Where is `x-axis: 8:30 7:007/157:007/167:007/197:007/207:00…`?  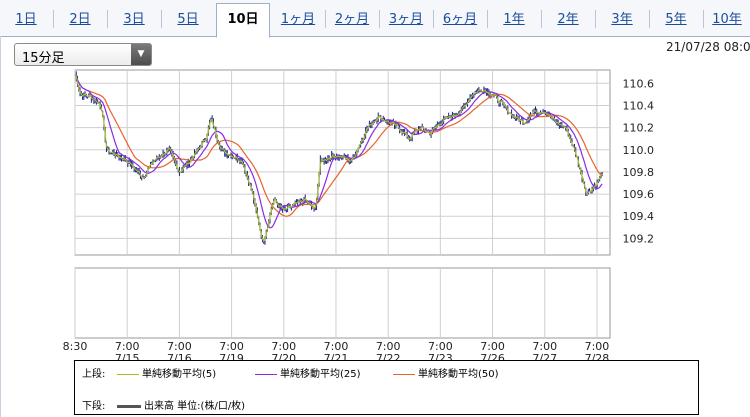 x-axis: 8:30 7:007/157:007/167:007/197:007/207:00… is located at coordinates (336, 350).